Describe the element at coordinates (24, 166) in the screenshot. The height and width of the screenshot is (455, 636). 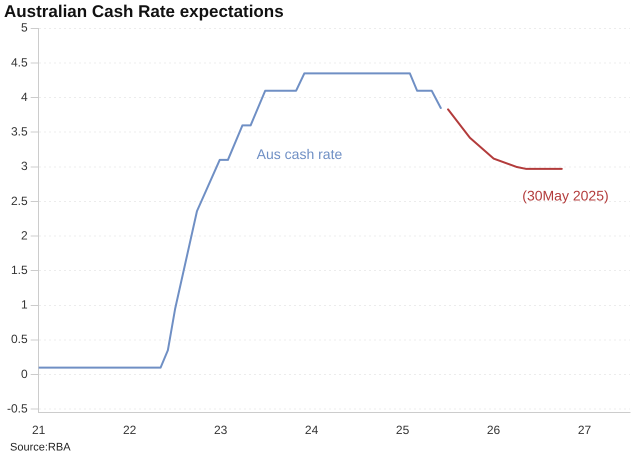
I see `y-tick-label: 3` at that location.